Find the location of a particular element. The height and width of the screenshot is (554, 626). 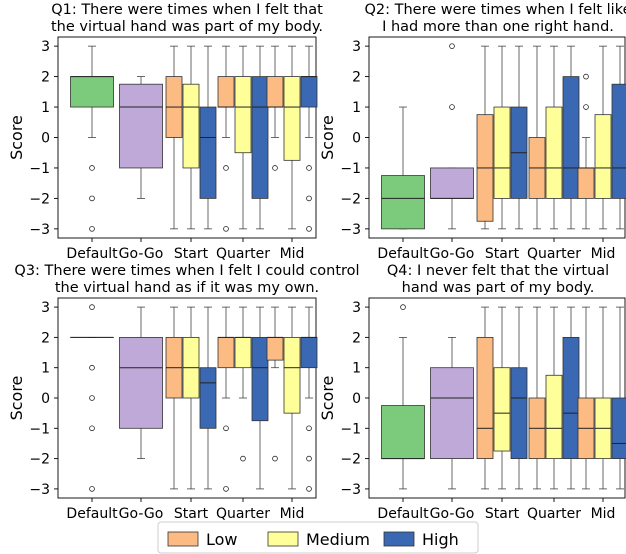

chart-title-line: Q1: There were times when I felt that is located at coordinates (187, 10).